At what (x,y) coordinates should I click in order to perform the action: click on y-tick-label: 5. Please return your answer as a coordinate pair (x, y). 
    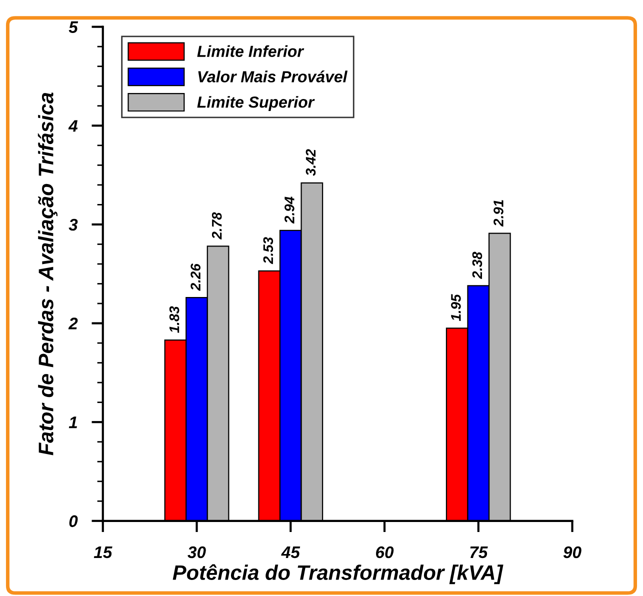
    Looking at the image, I should click on (73, 27).